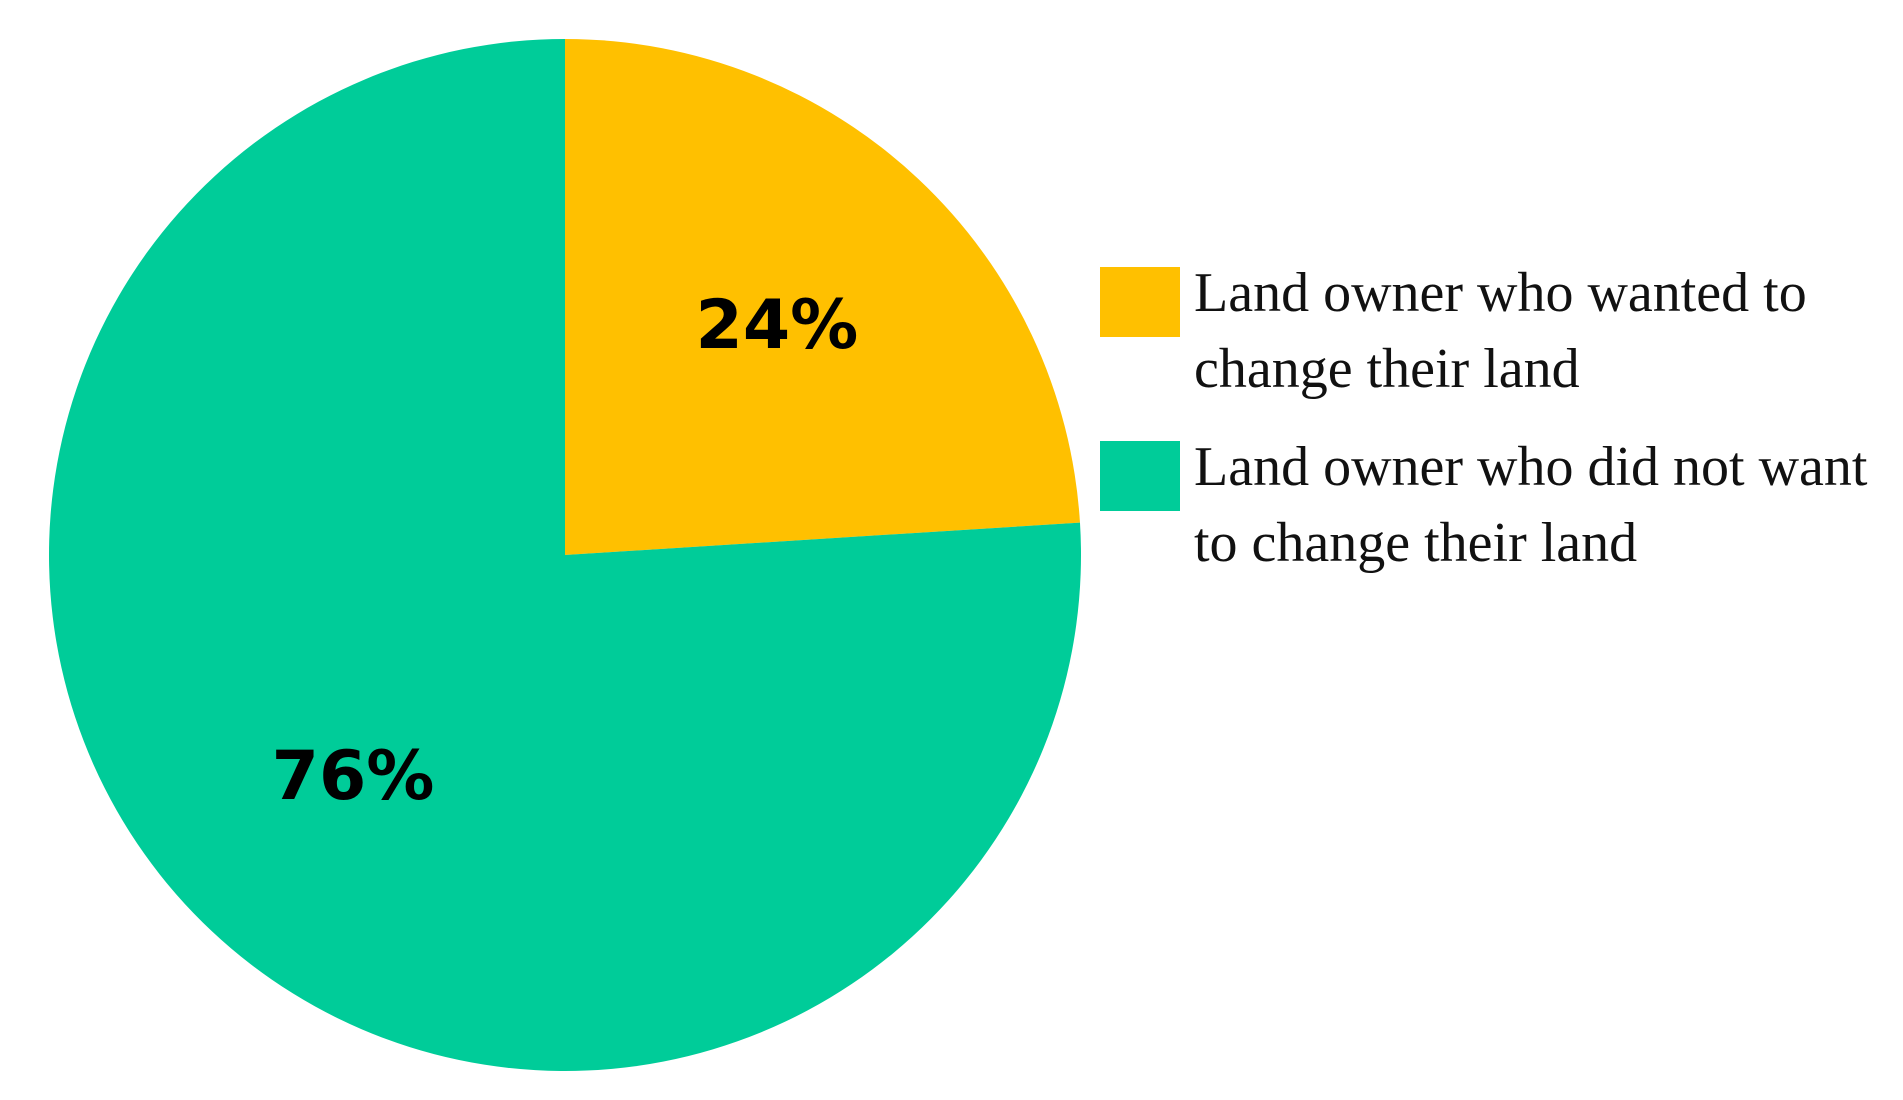 The width and height of the screenshot is (1903, 1100). I want to click on pie-slice, so click(822, 297).